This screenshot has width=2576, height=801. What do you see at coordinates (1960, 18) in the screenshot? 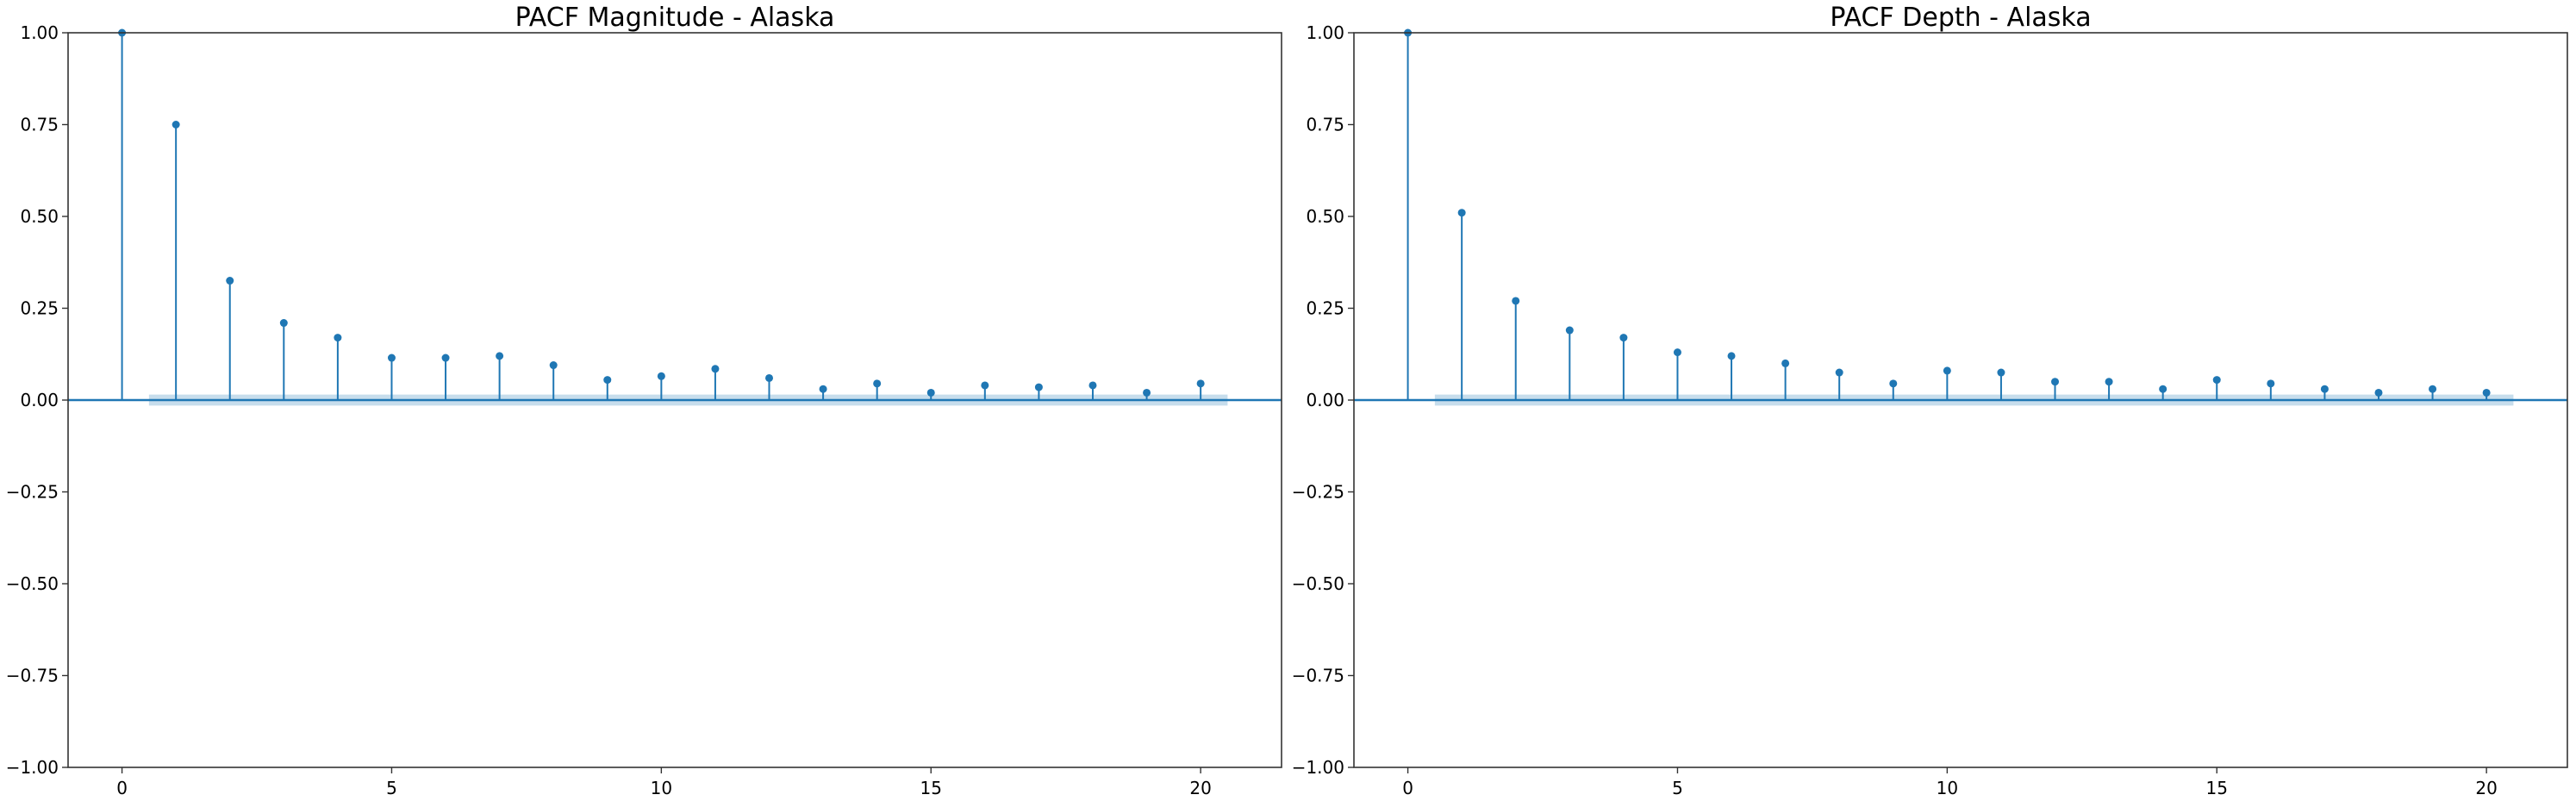
I see `chart-title: PACF Depth - Alaska` at bounding box center [1960, 18].